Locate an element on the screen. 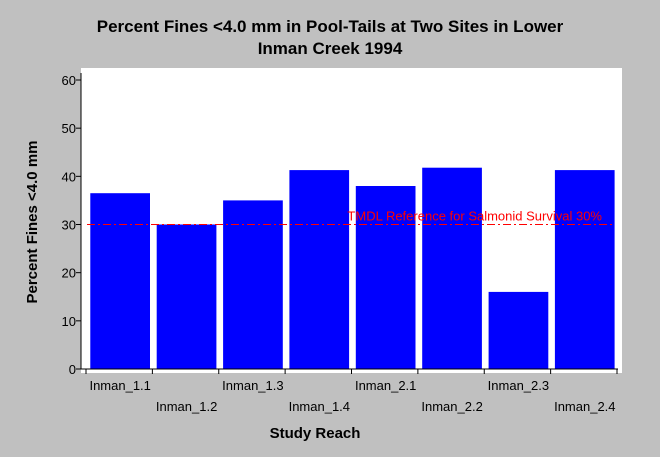  bar-Inman_2.4 is located at coordinates (584, 269).